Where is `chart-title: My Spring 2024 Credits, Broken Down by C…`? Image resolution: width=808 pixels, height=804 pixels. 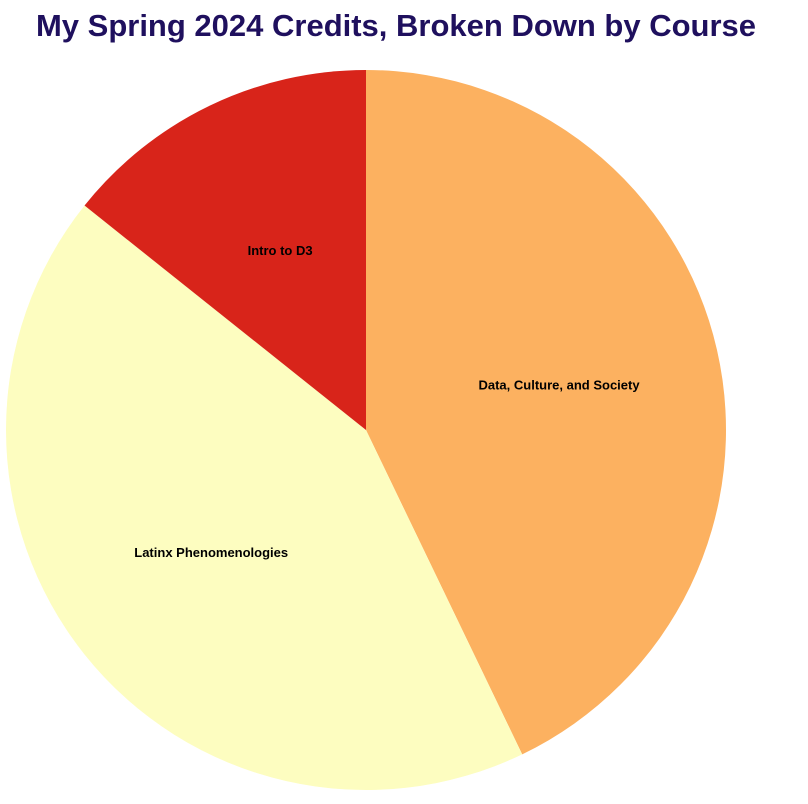
chart-title: My Spring 2024 Credits, Broken Down by C… is located at coordinates (396, 25).